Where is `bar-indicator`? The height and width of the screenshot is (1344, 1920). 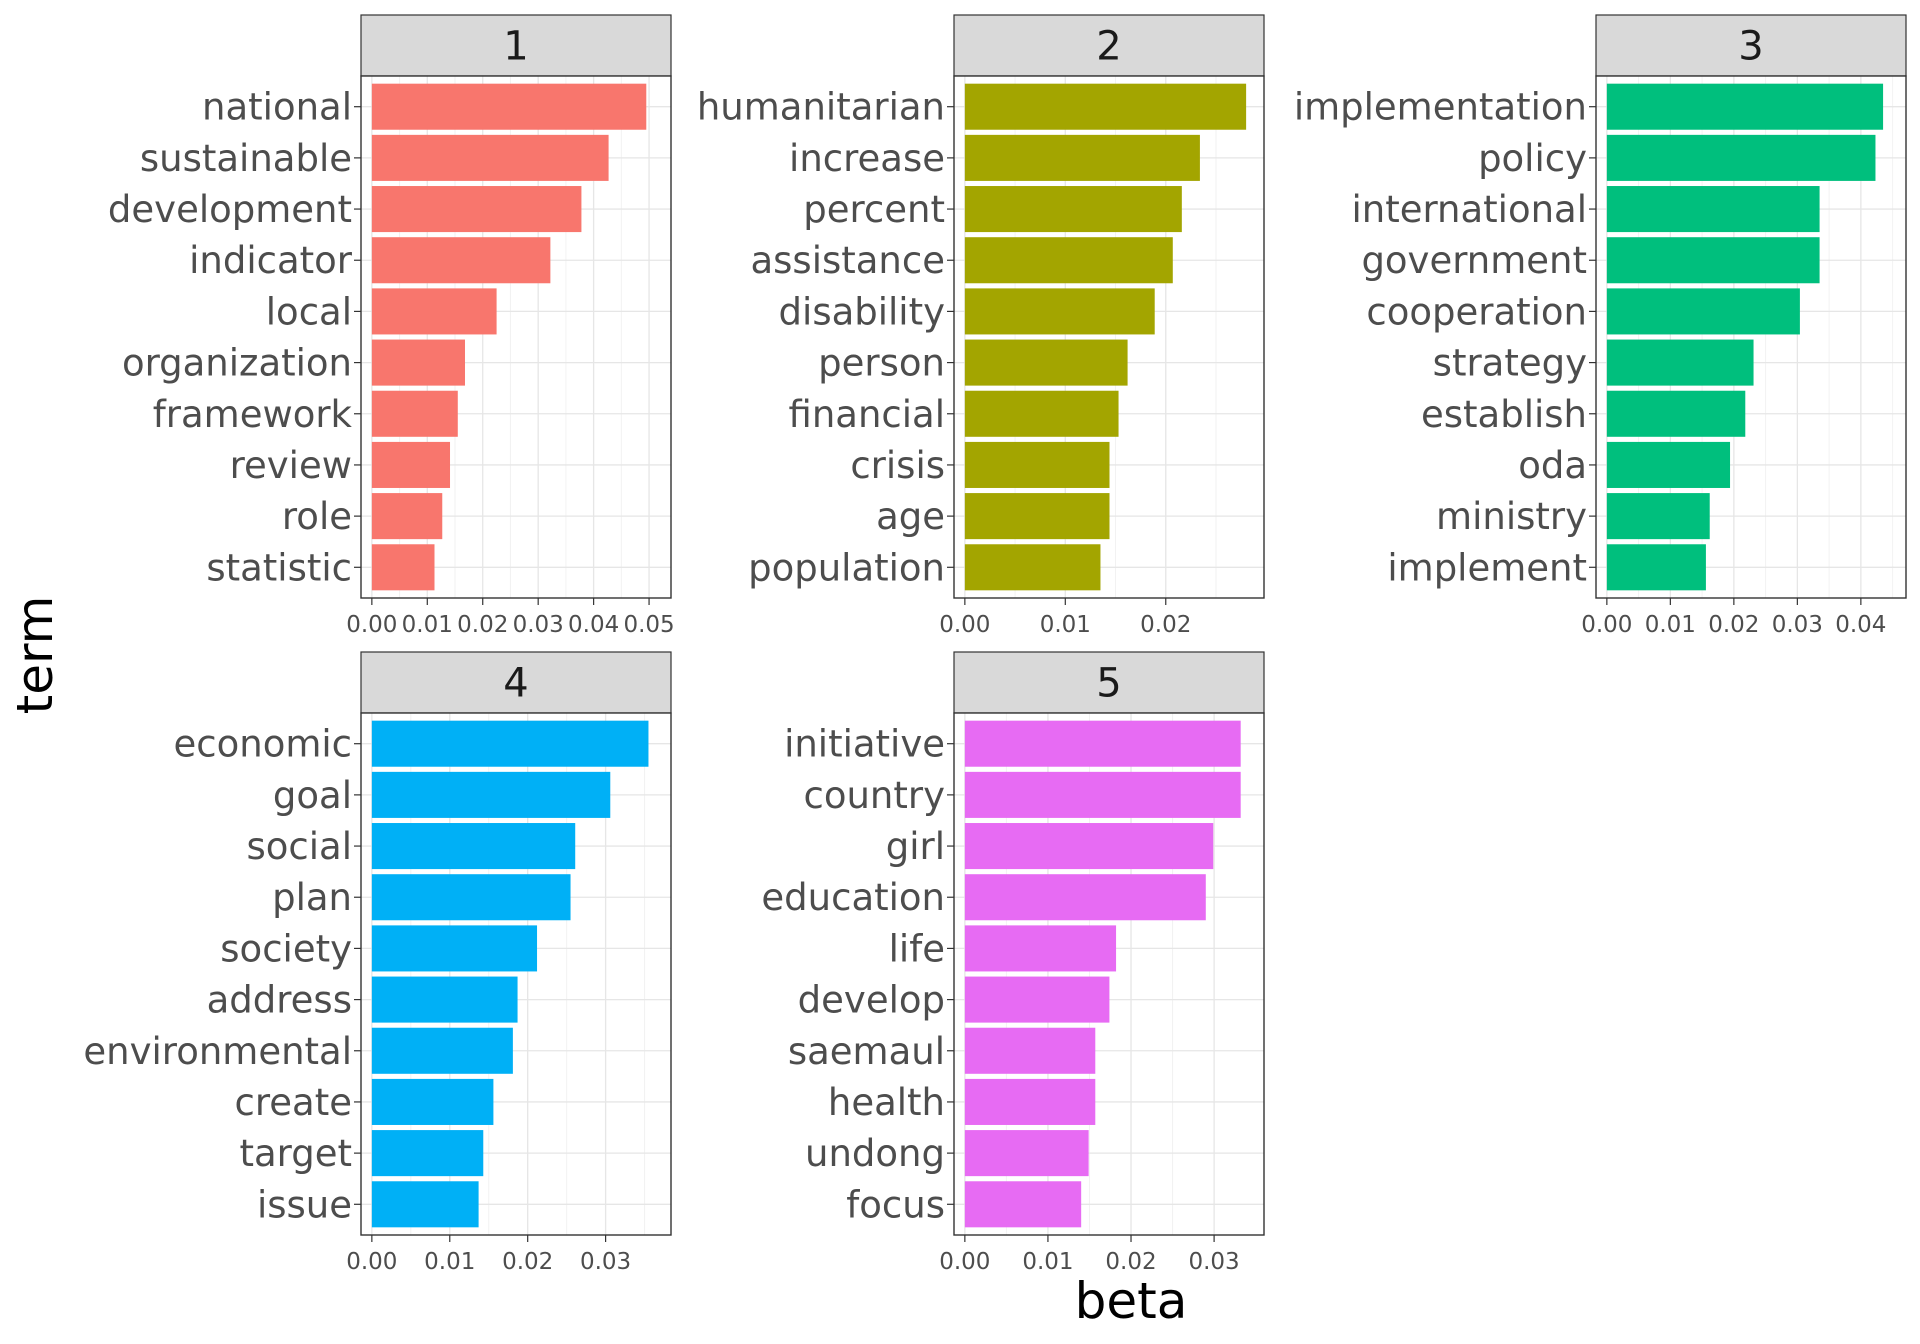 bar-indicator is located at coordinates (461, 260).